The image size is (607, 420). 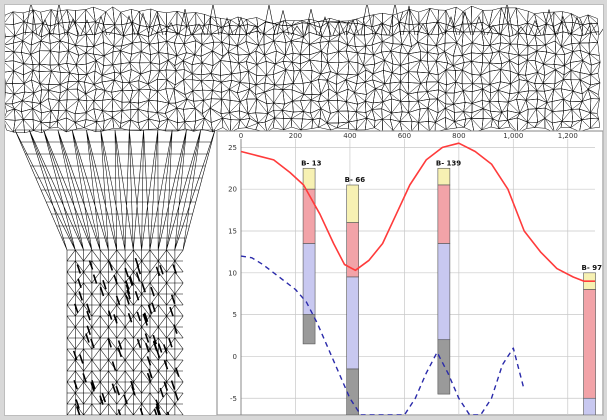 I want to click on y-tick-label: 10, so click(x=232, y=273).